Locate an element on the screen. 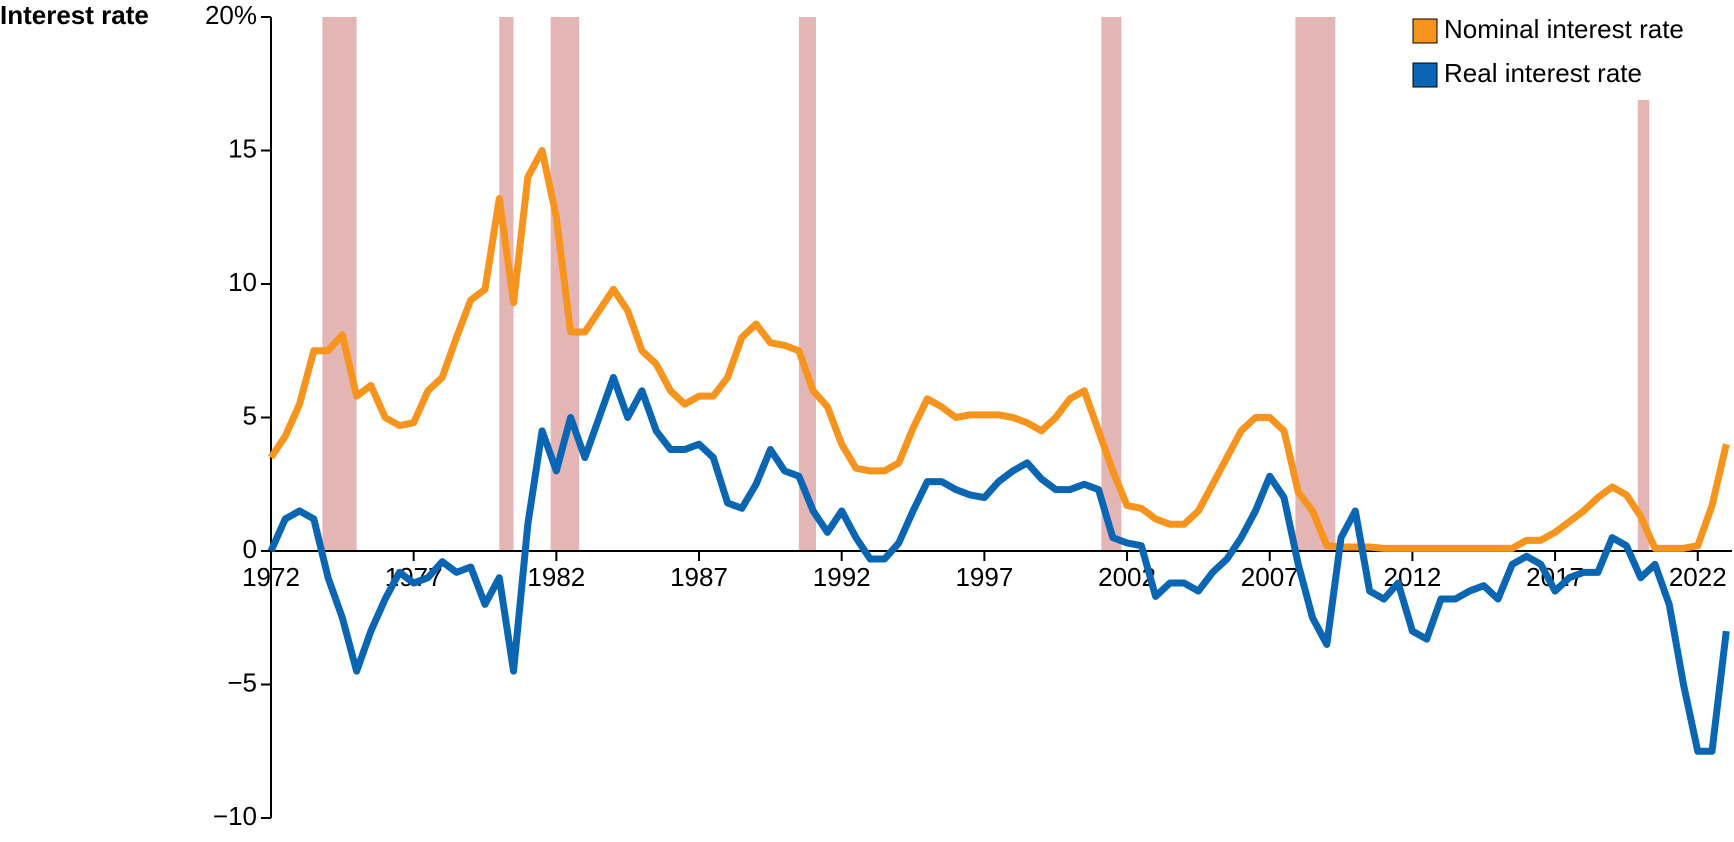  y-tick-label: −5 is located at coordinates (242, 682).